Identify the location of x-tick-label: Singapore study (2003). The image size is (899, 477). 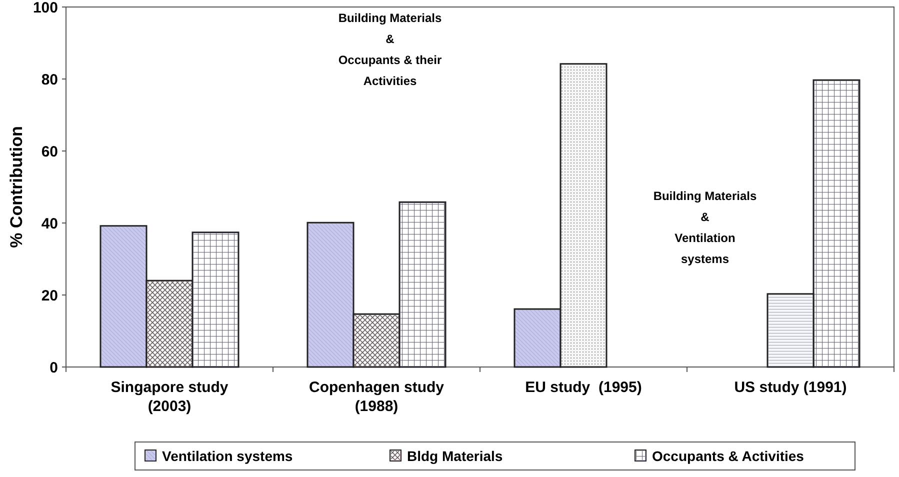
(169, 397).